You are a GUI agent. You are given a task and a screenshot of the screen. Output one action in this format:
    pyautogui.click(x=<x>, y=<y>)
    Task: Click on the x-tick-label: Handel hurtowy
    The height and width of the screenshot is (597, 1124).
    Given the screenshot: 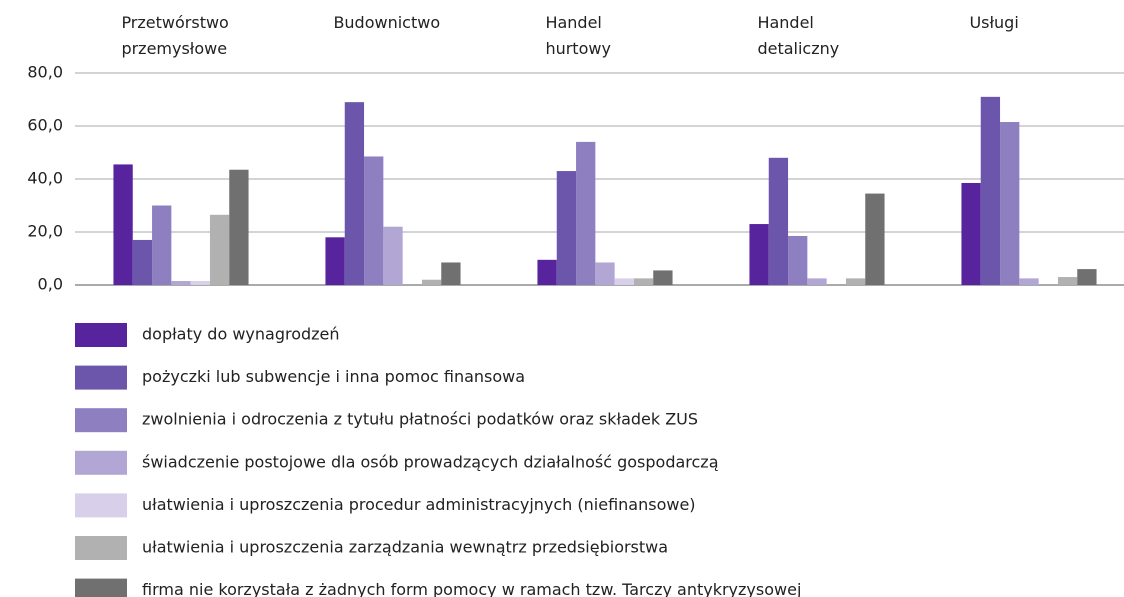 What is the action you would take?
    pyautogui.click(x=578, y=35)
    